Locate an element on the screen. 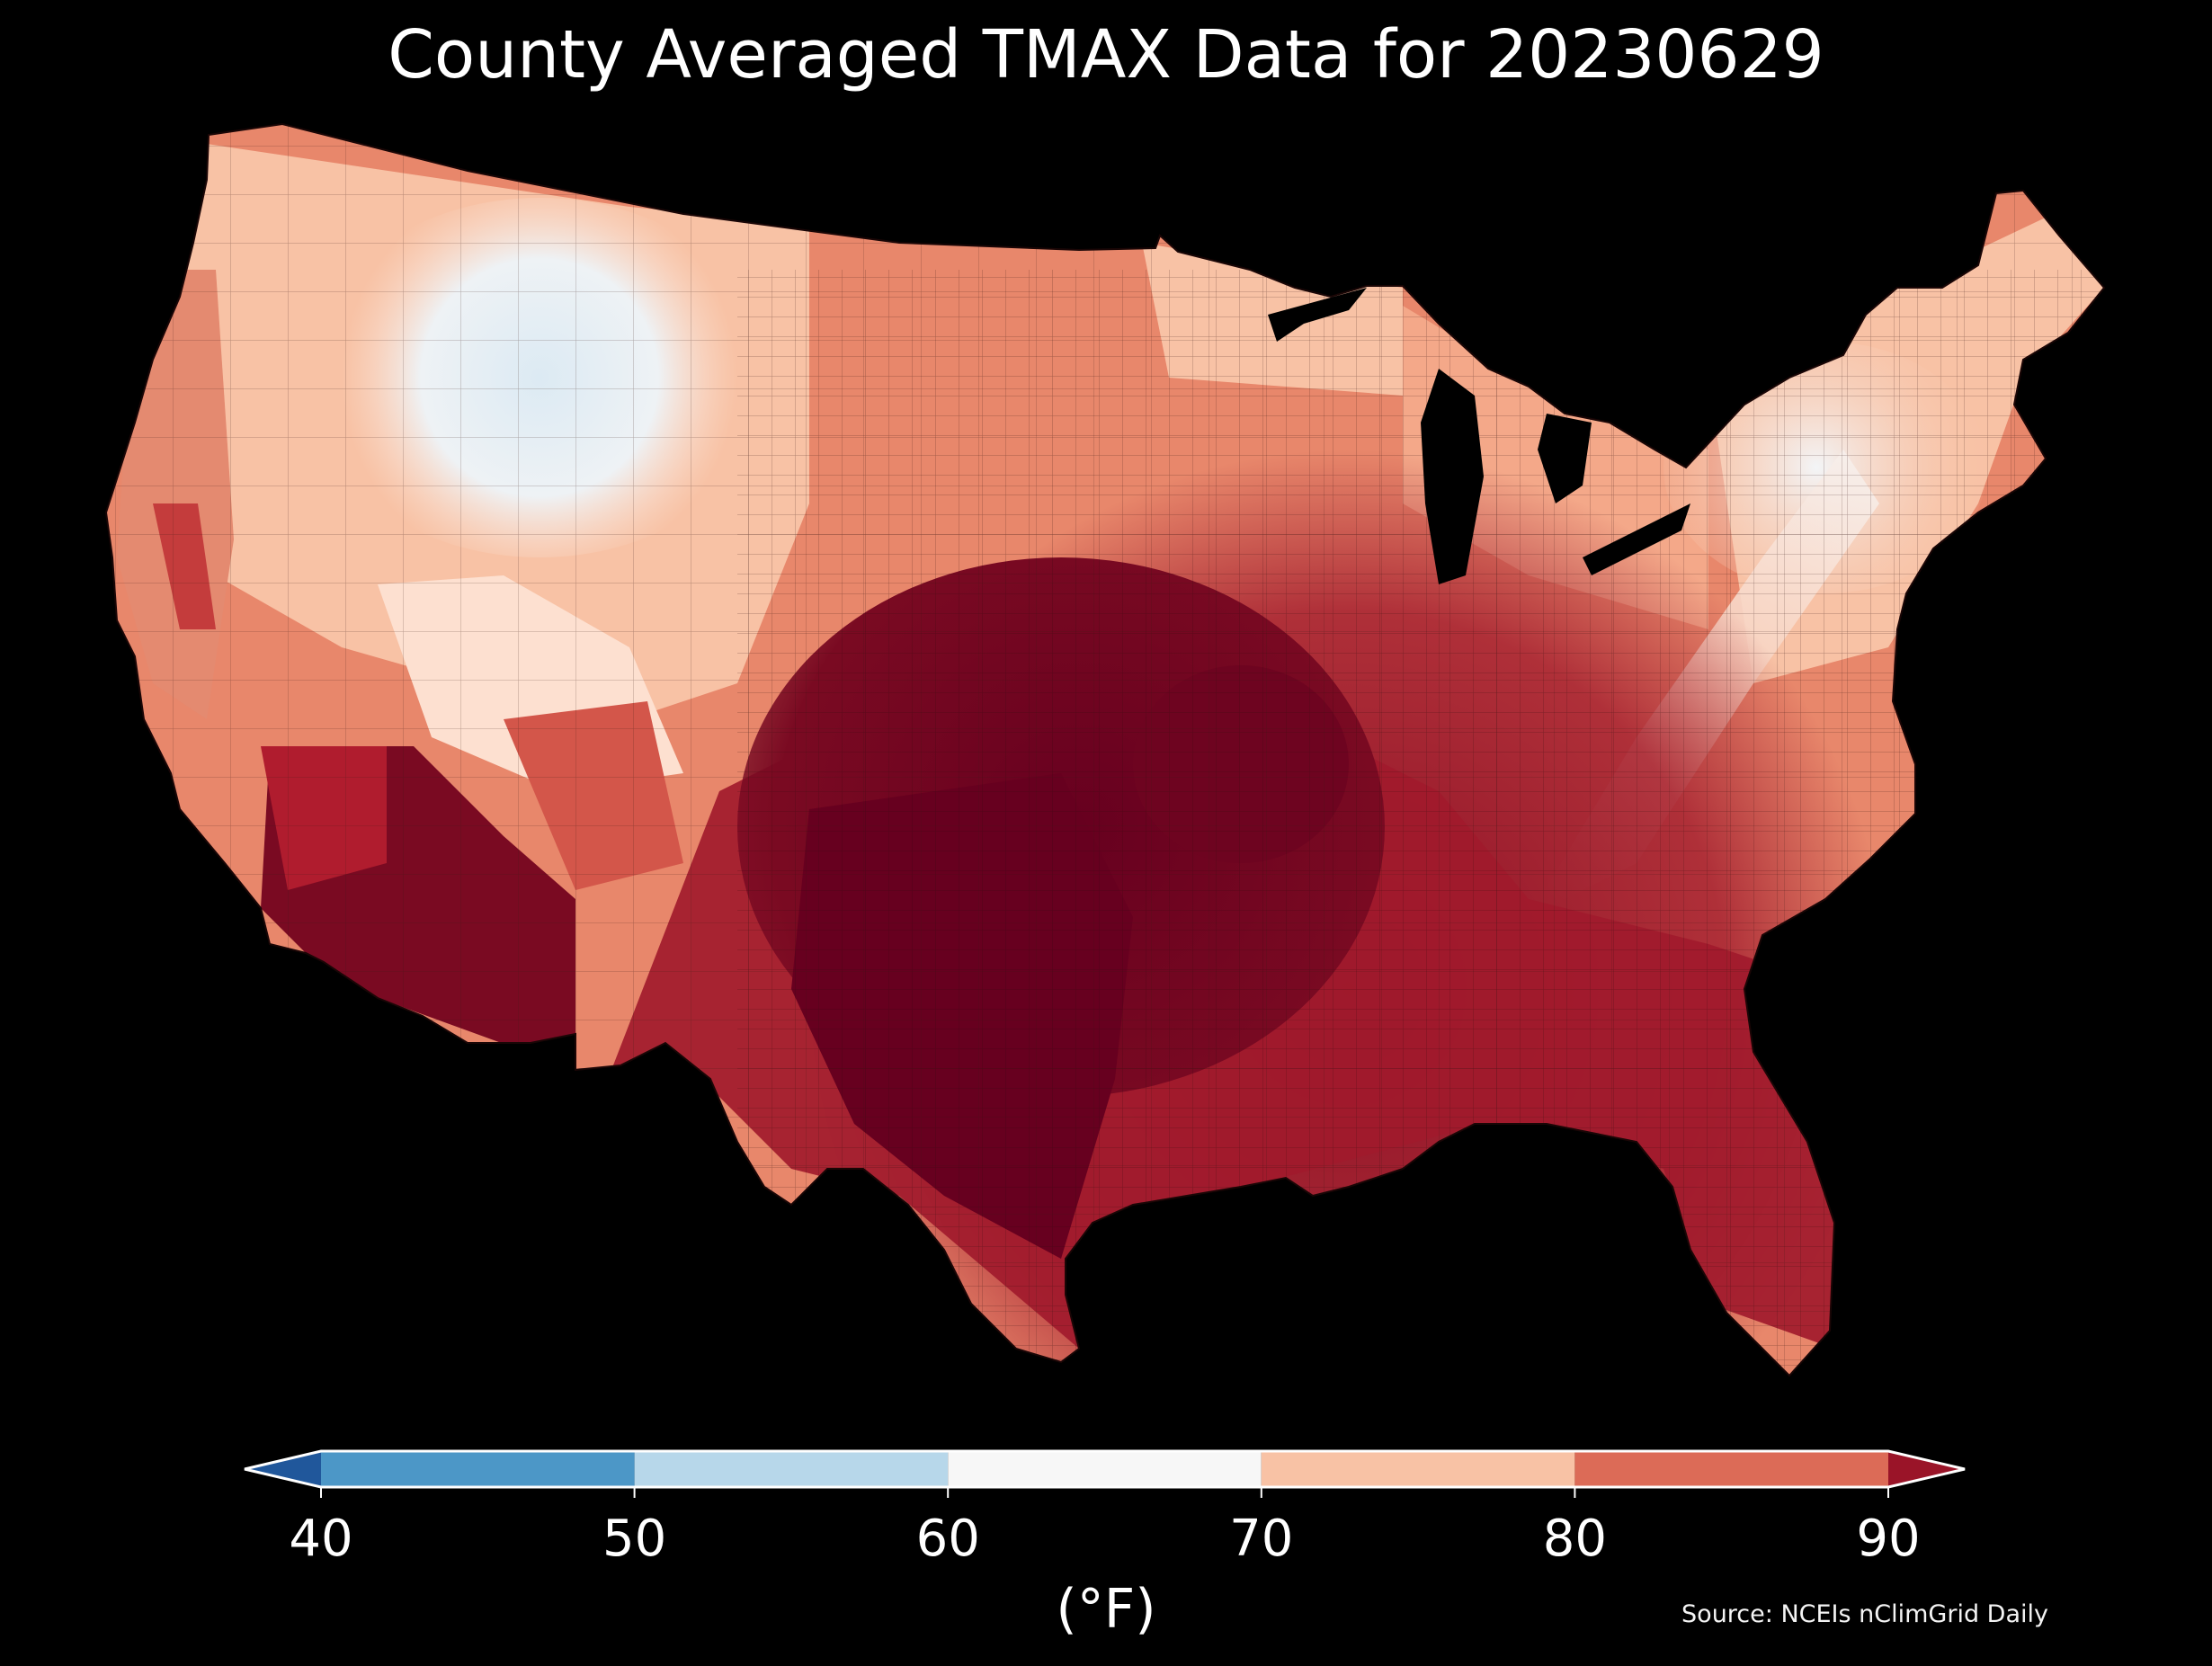  colorbar-tick-label-6: 90 is located at coordinates (1888, 1539).